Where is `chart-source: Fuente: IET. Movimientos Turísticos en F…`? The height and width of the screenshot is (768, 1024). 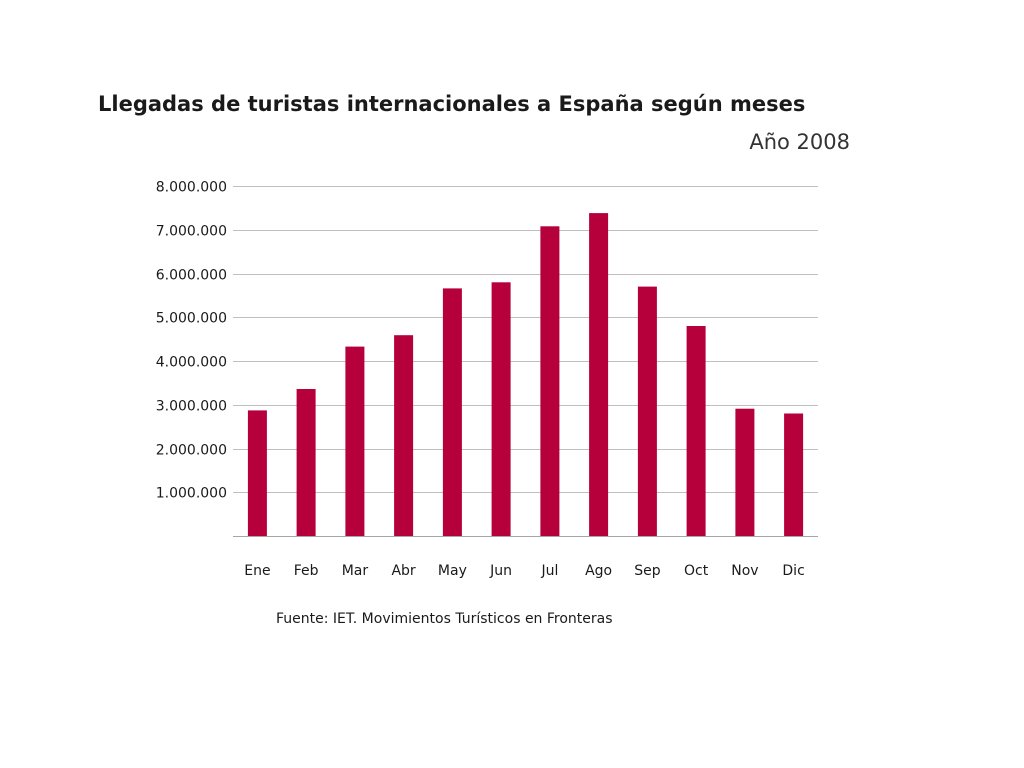 chart-source: Fuente: IET. Movimientos Turísticos en F… is located at coordinates (444, 619).